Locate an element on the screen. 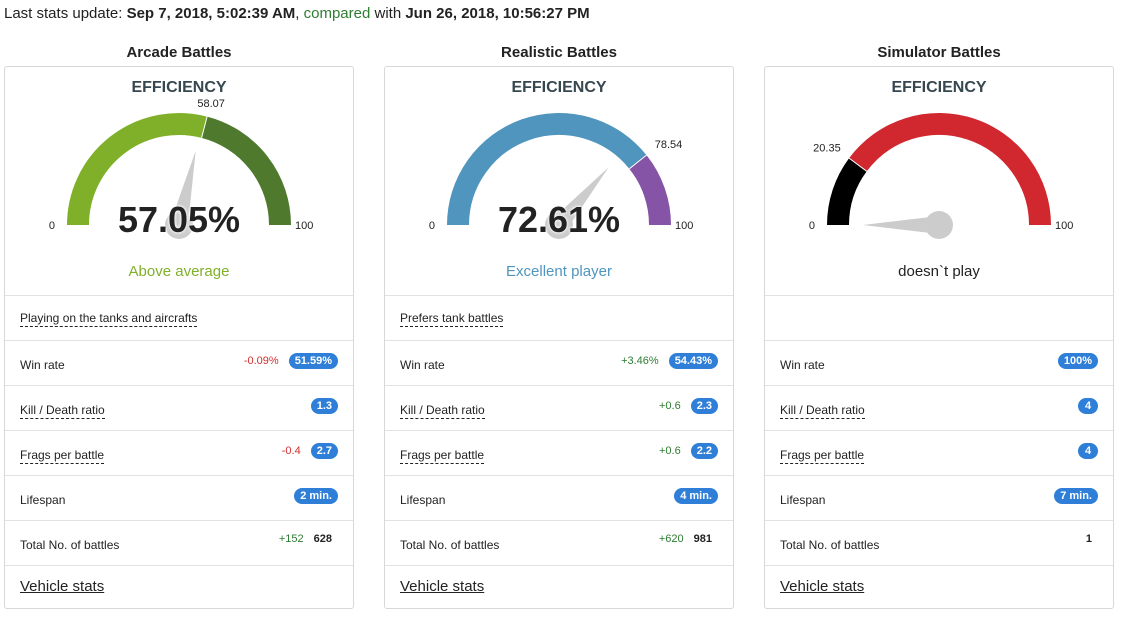 The image size is (1125, 619). frags-badge: 4 is located at coordinates (1088, 451).